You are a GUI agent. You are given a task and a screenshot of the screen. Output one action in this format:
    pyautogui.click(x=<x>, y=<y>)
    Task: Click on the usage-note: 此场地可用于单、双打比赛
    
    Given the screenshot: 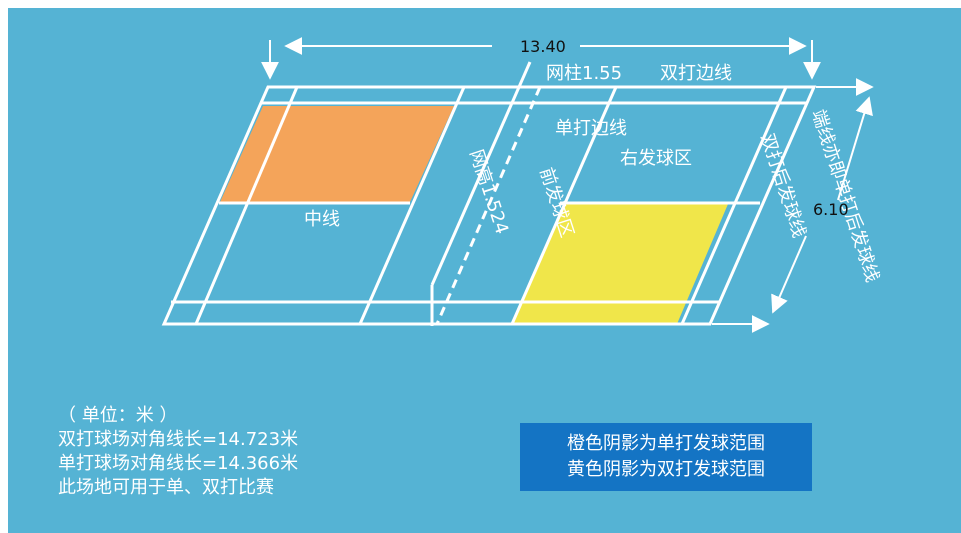 What is the action you would take?
    pyautogui.click(x=166, y=487)
    